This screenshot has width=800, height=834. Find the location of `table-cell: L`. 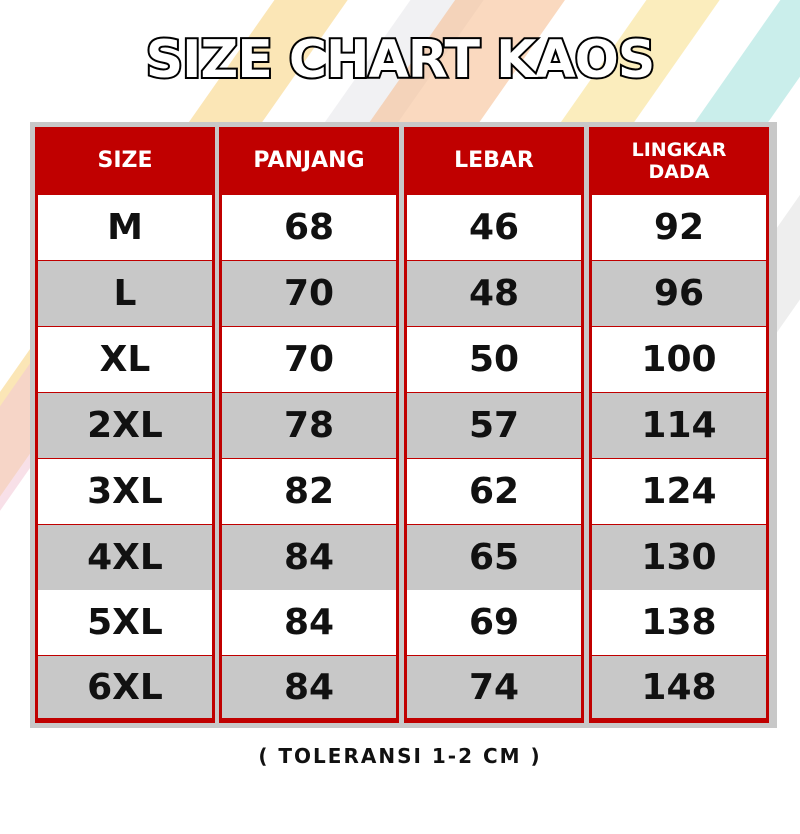

table-cell: L is located at coordinates (125, 293).